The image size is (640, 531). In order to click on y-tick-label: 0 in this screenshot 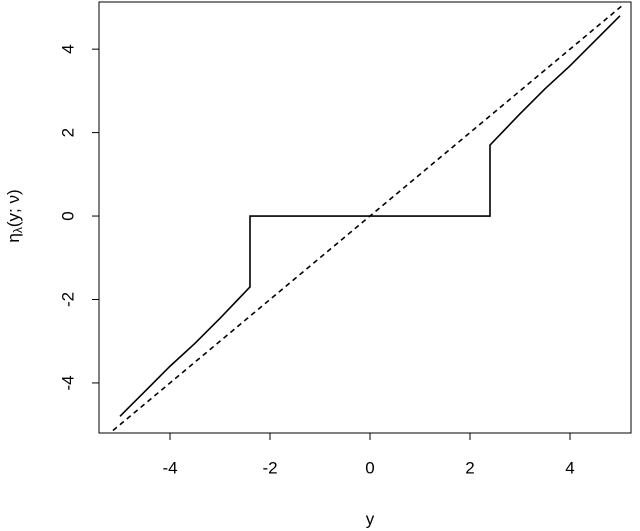, I will do `click(67, 215)`.